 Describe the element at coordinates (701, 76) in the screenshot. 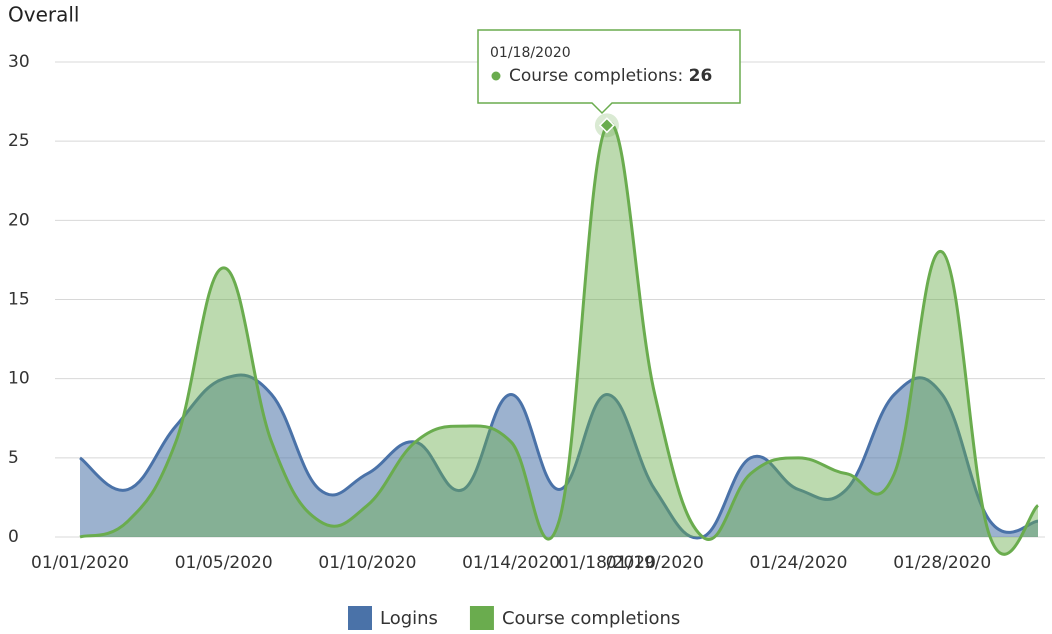

I see `tooltip-value: 26` at that location.